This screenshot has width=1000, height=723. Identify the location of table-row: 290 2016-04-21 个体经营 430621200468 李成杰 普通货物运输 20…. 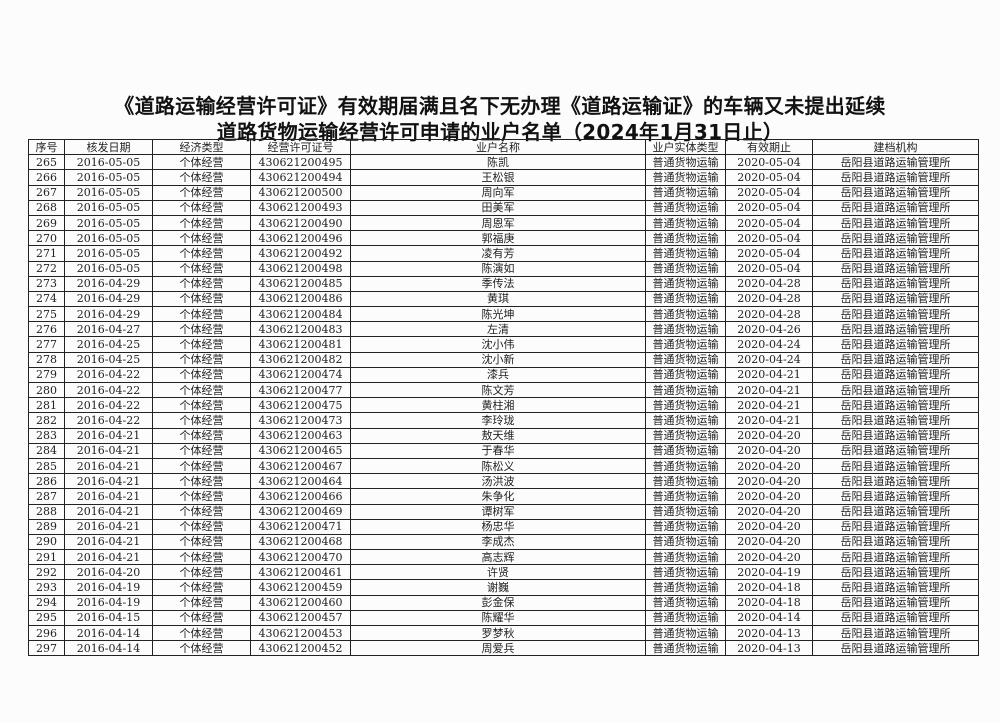
(503, 542).